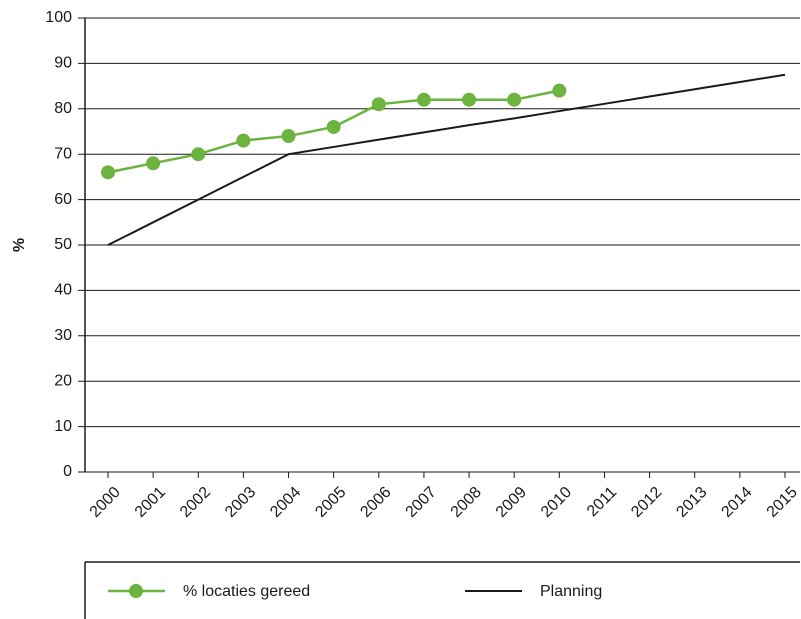 This screenshot has height=619, width=801. I want to click on x-tick-label: 2002, so click(195, 502).